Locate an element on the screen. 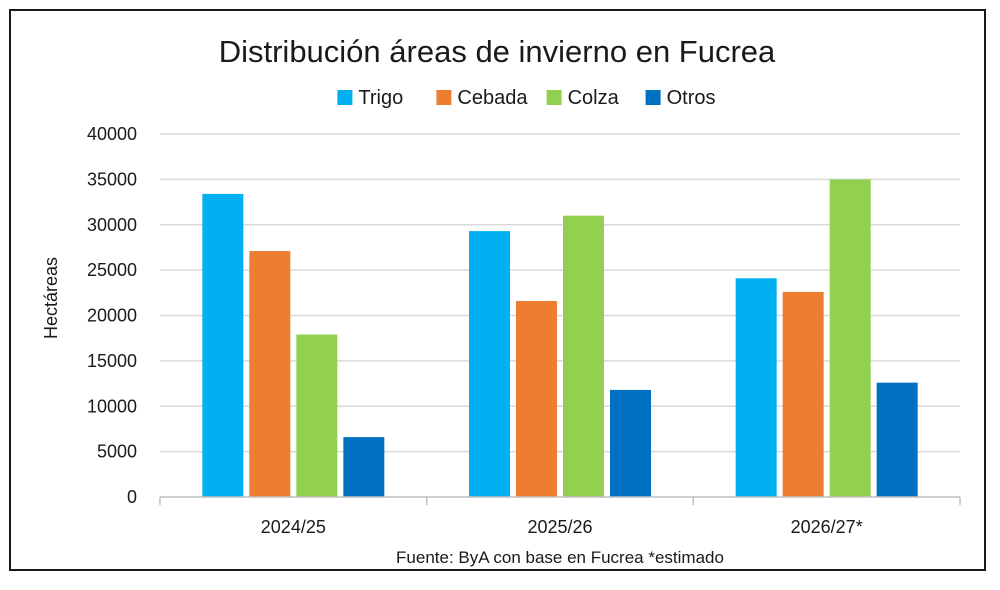 This screenshot has width=1000, height=590. y-tick-label: 35000 is located at coordinates (112, 179).